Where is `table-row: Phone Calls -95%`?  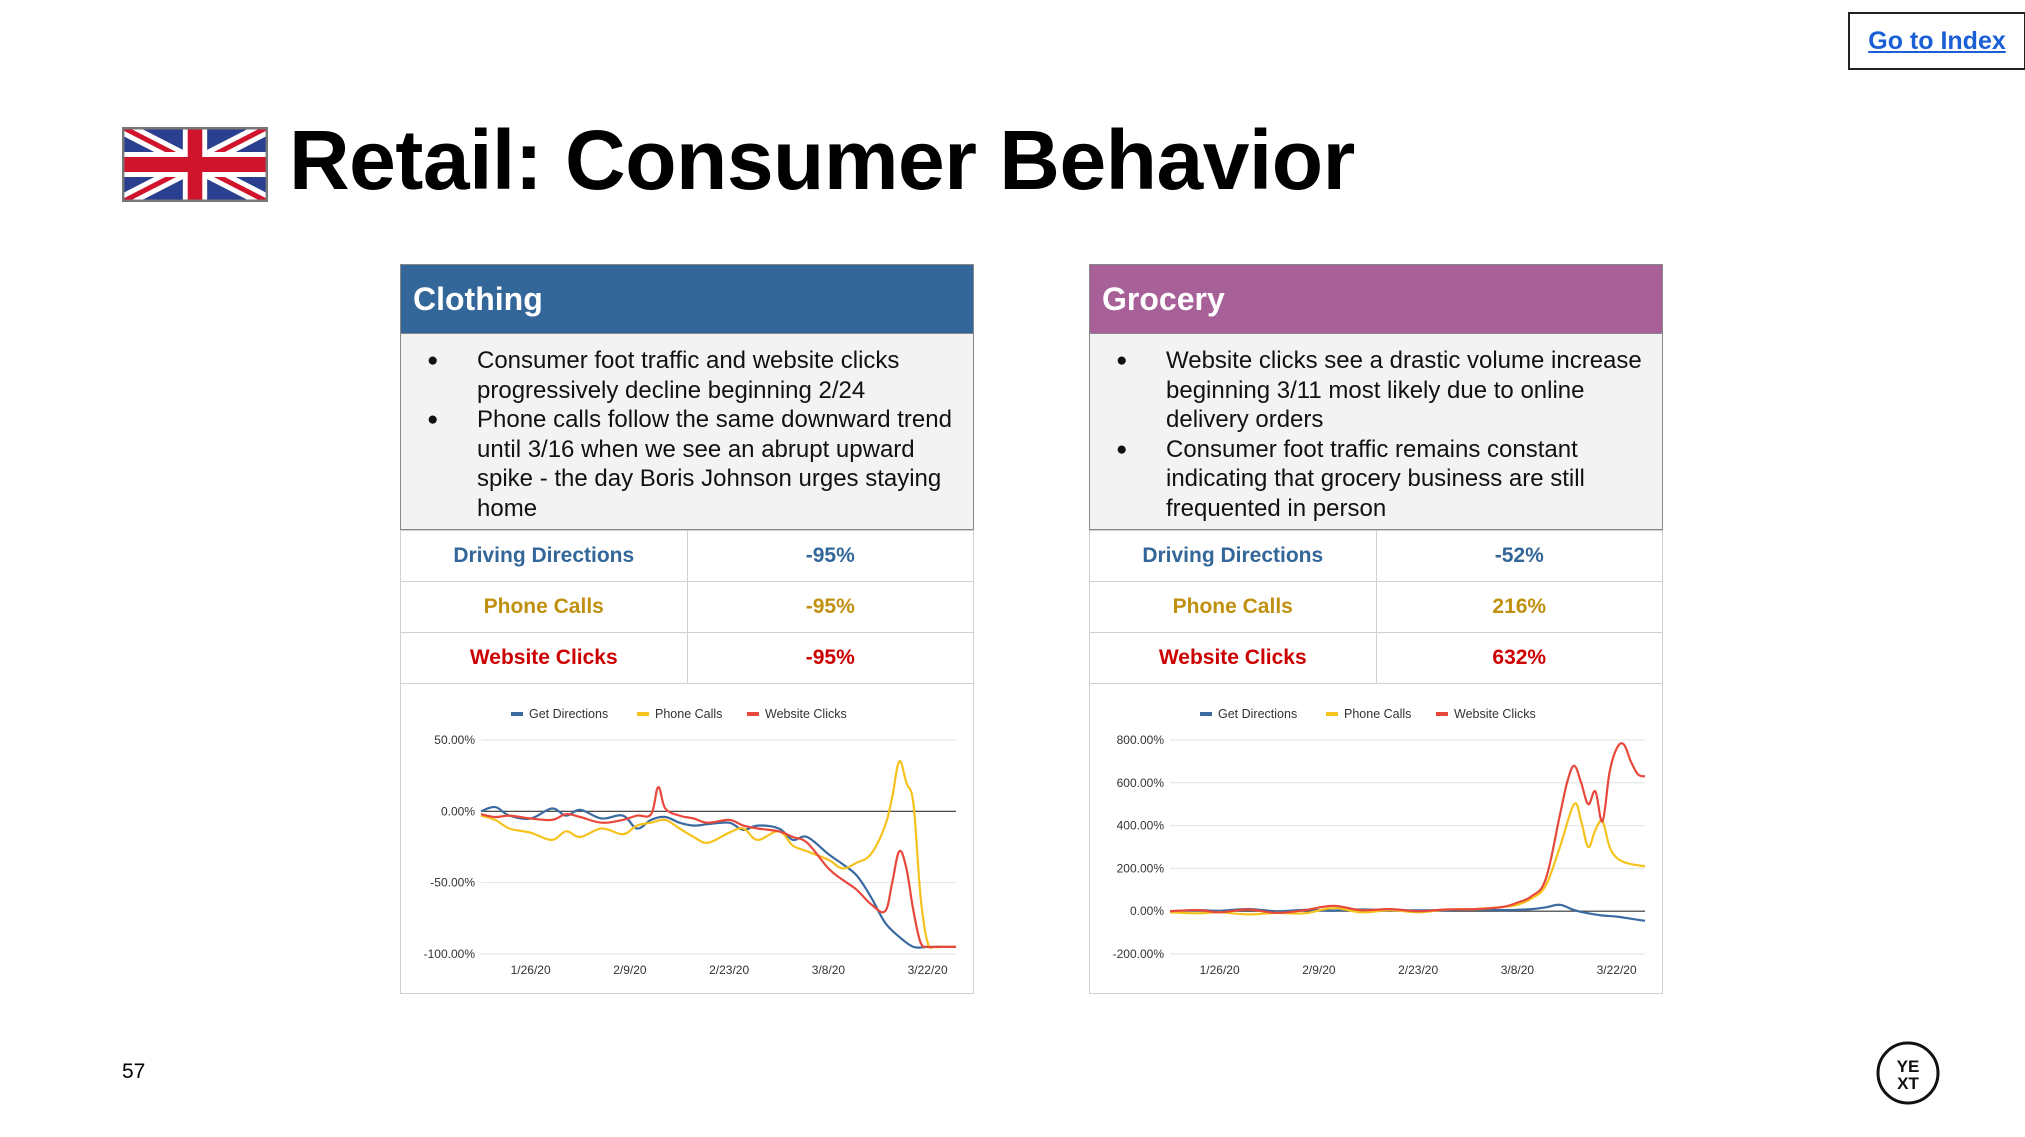 table-row: Phone Calls -95% is located at coordinates (687, 607).